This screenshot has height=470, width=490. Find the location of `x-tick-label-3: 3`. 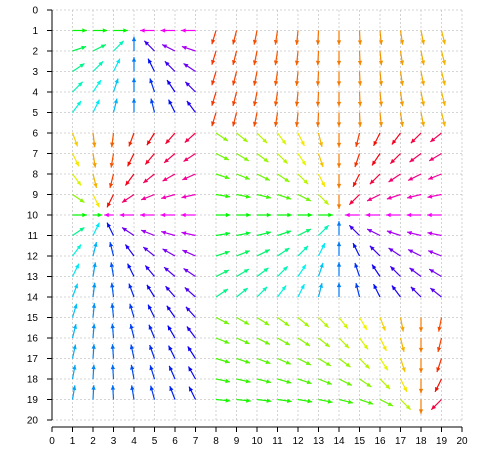

x-tick-label-3: 3 is located at coordinates (114, 441).